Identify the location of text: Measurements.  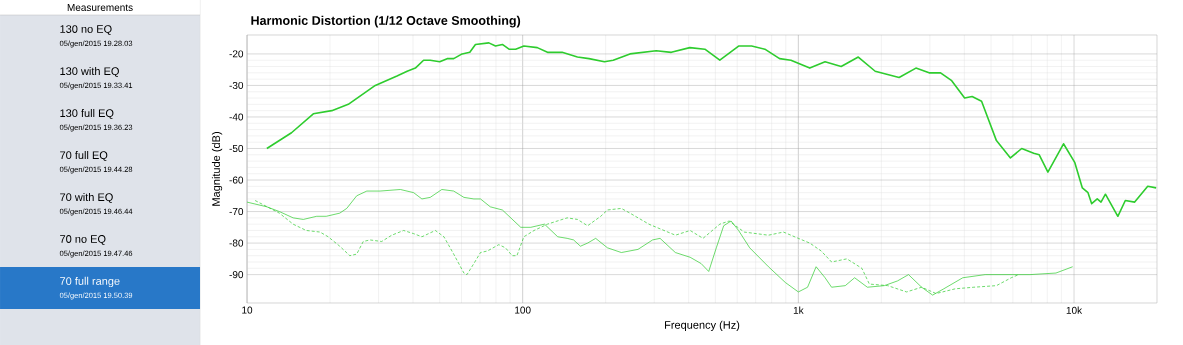
(100, 7).